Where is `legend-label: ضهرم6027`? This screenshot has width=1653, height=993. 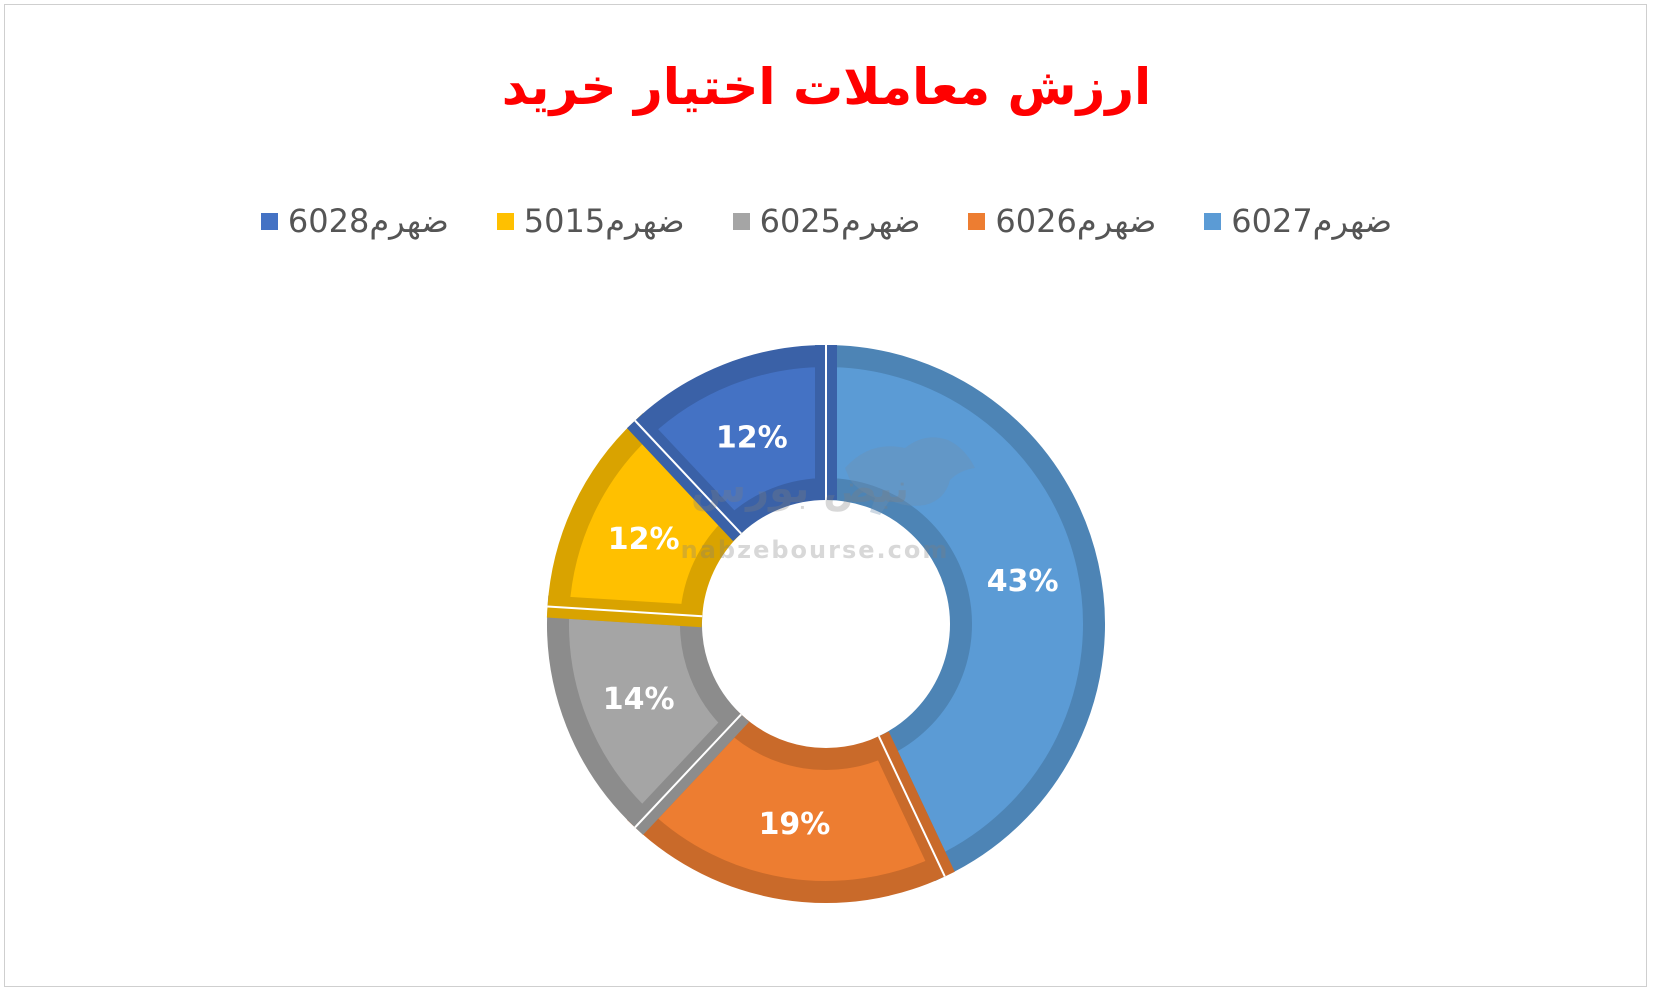 legend-label: ضهرم6027 is located at coordinates (1312, 221).